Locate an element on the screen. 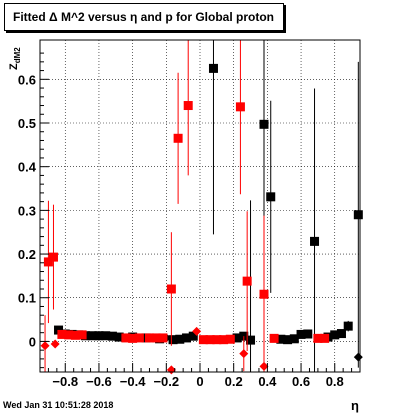 The height and width of the screenshot is (414, 400). x-tick-label: 0.4 is located at coordinates (267, 381).